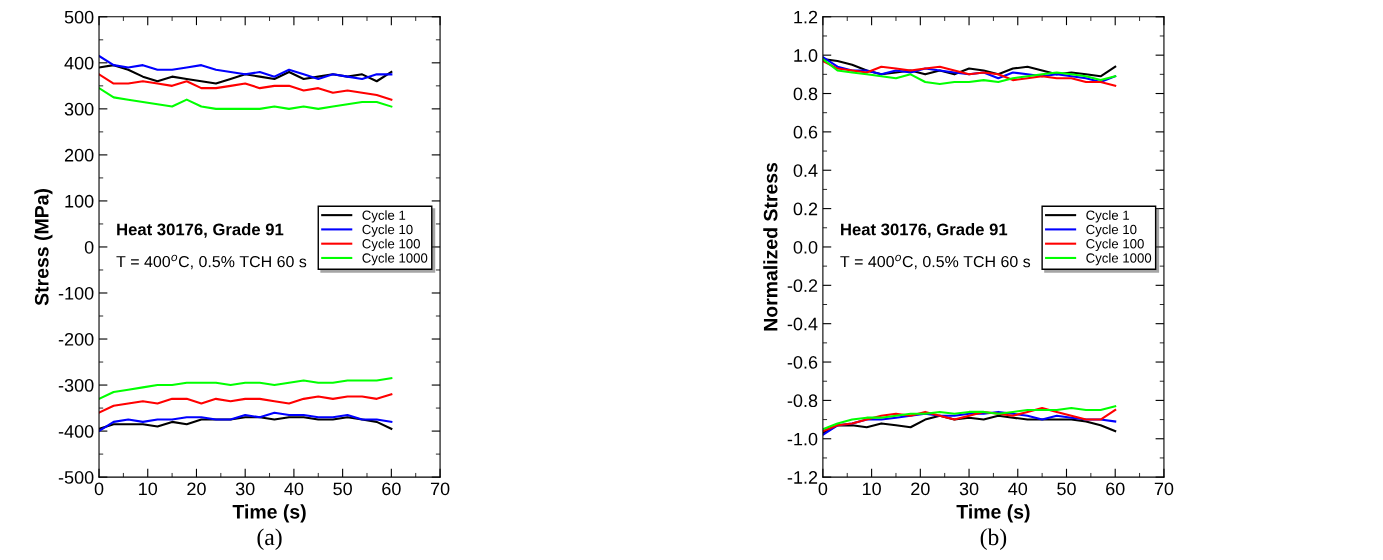 This screenshot has width=1383, height=560. What do you see at coordinates (76, 293) in the screenshot?
I see `y-tick-label: -100` at bounding box center [76, 293].